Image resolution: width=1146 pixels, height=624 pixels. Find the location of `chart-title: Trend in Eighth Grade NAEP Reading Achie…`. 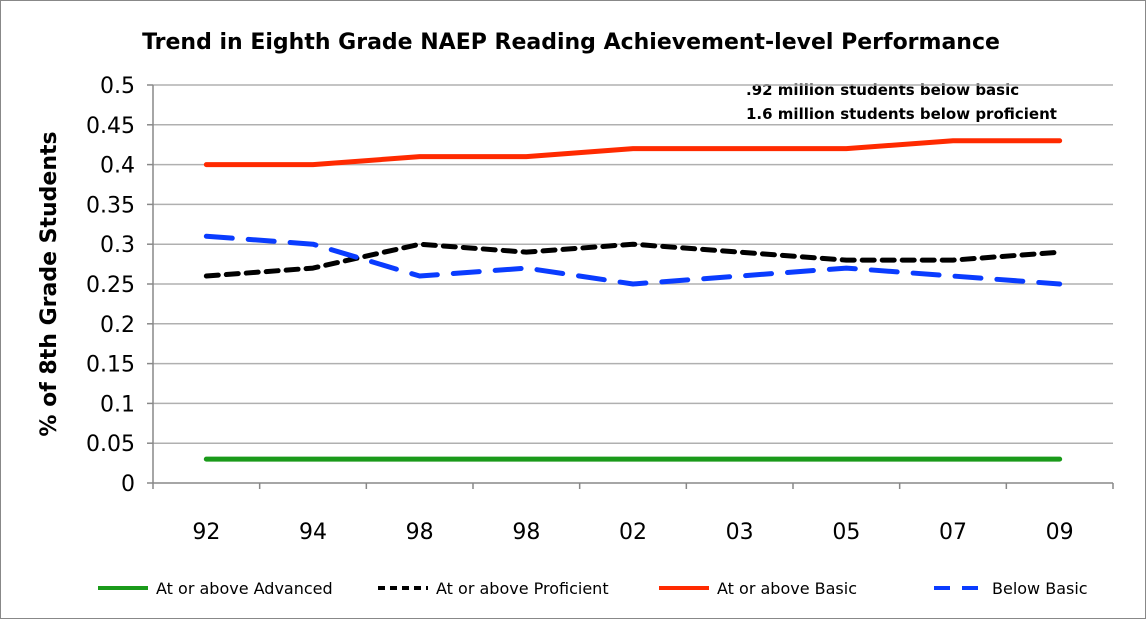

chart-title: Trend in Eighth Grade NAEP Reading Achie… is located at coordinates (571, 42).